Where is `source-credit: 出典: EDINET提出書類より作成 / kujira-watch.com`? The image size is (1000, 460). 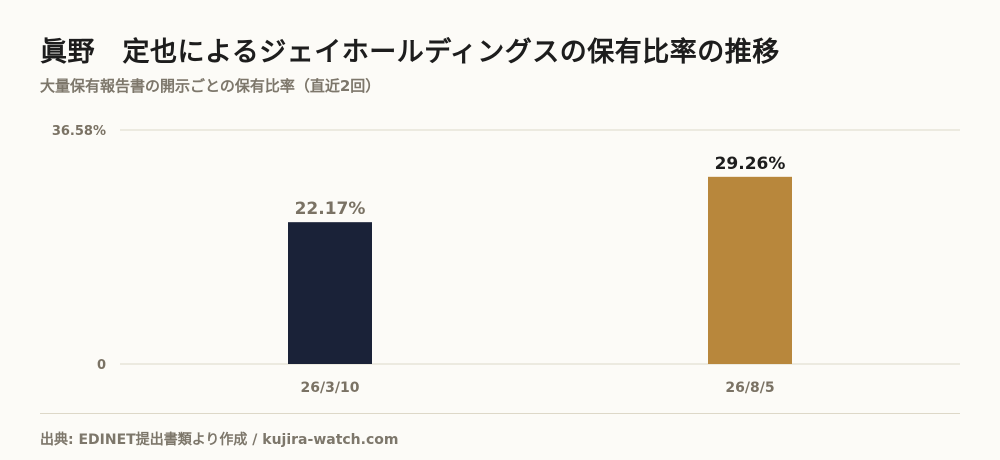
source-credit: 出典: EDINET提出書類より作成 / kujira-watch.com is located at coordinates (219, 440).